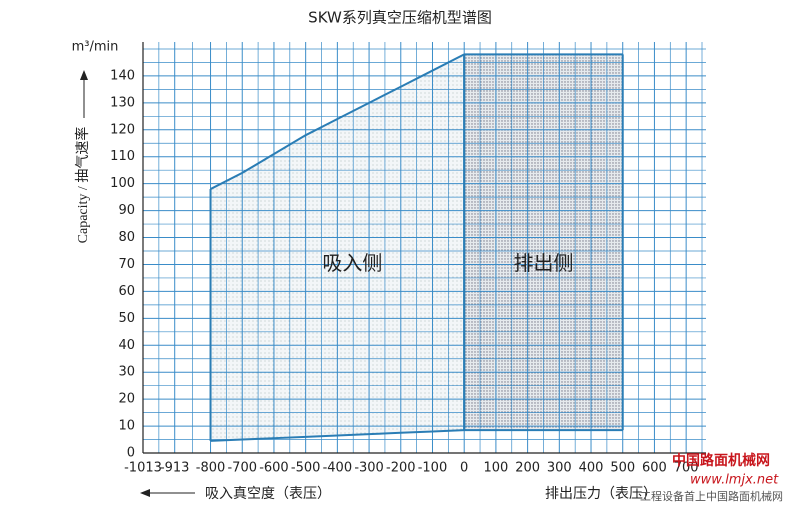  I want to click on y-tick-label: 130, so click(122, 102).